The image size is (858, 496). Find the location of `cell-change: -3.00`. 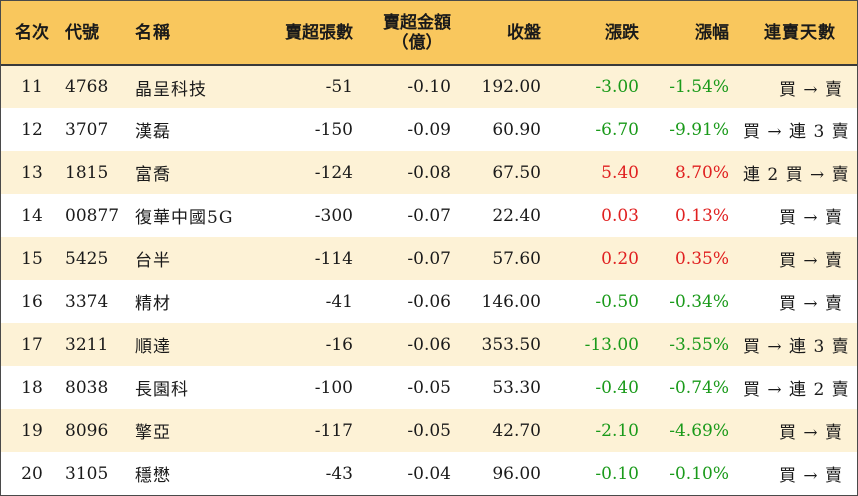

cell-change: -3.00 is located at coordinates (617, 87).